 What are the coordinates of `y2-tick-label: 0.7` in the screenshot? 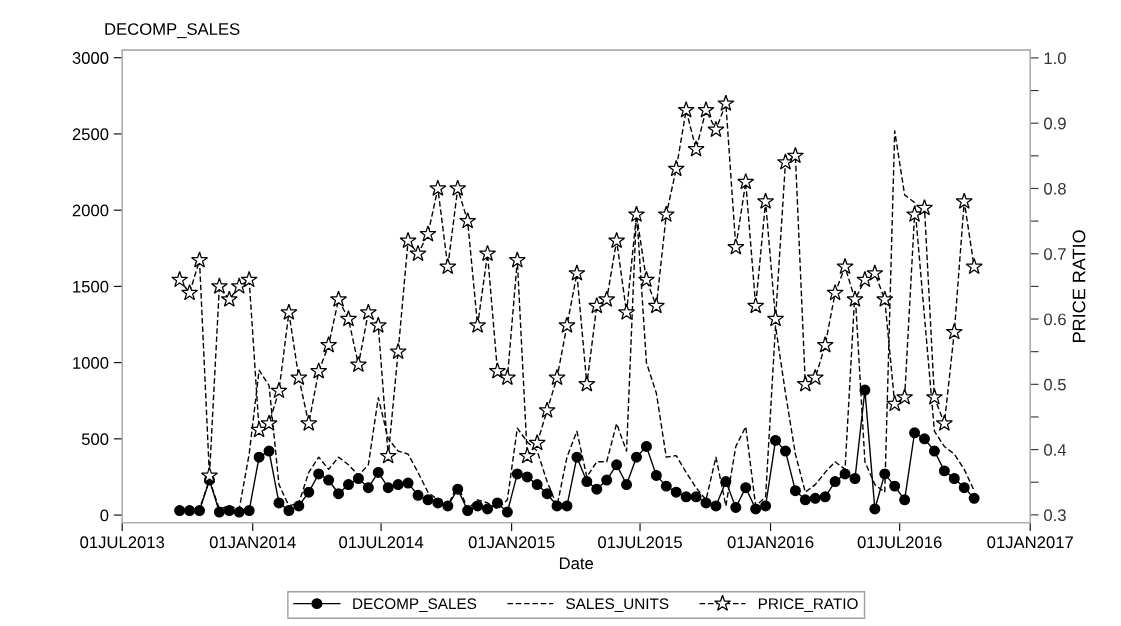 It's located at (1055, 254).